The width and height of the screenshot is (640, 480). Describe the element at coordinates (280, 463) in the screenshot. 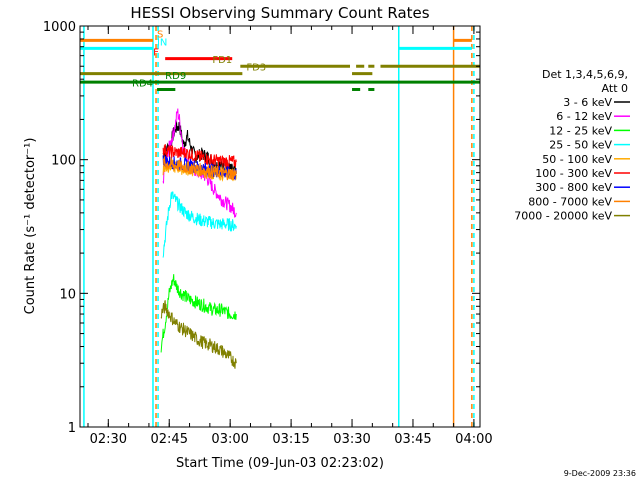

I see `x-axis-label: Start Time (09-Jun-03 02:23:02)` at that location.